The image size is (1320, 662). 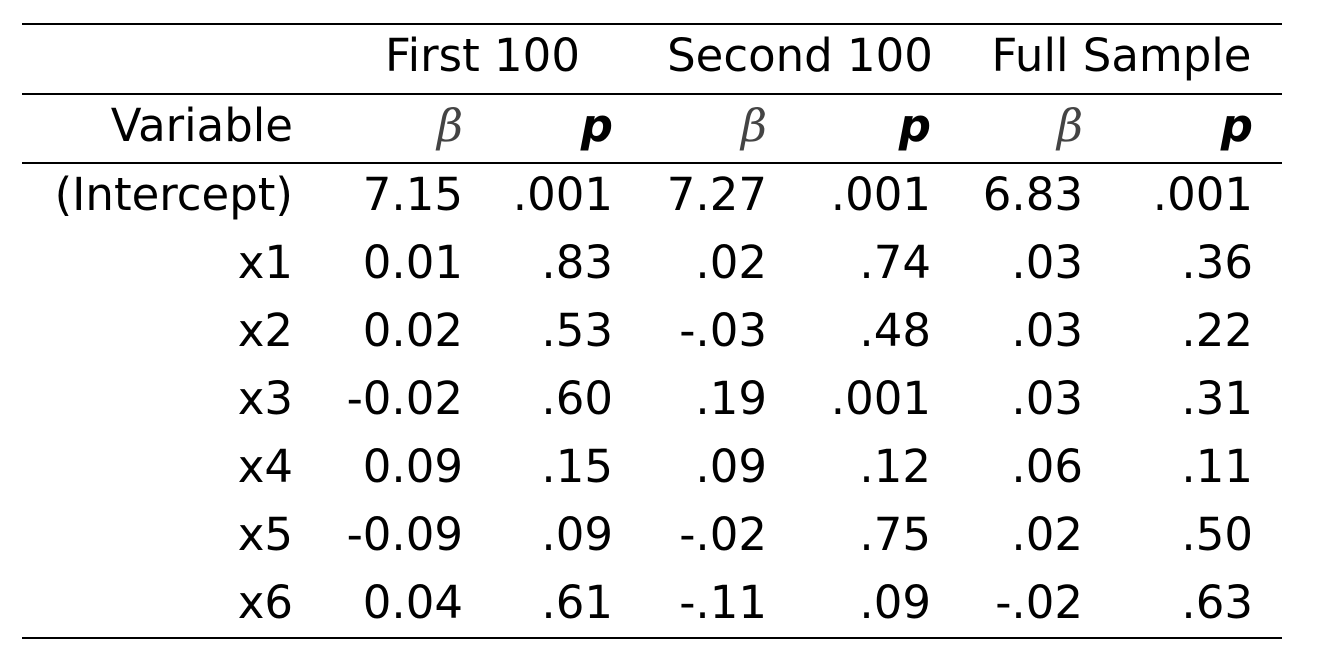 I want to click on variable-name: x2, so click(x=265, y=330).